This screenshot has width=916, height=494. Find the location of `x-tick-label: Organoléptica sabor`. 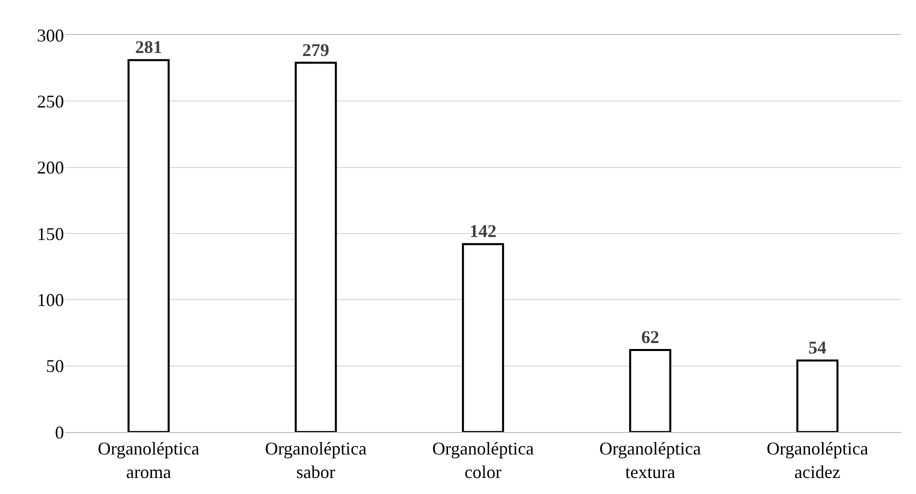

x-tick-label: Organoléptica sabor is located at coordinates (315, 460).